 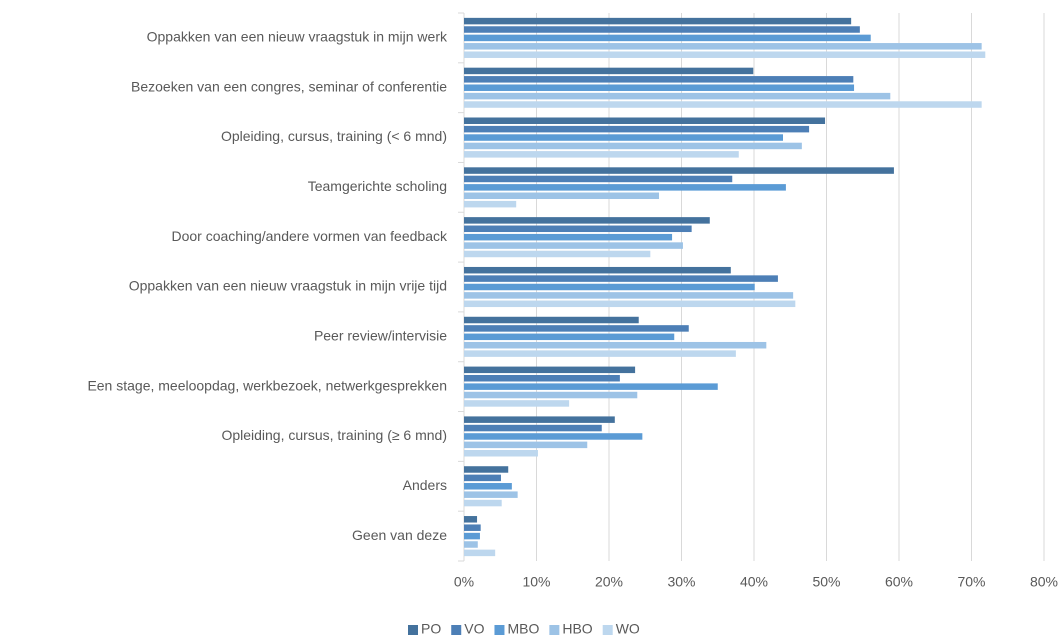 I want to click on legend-label: PO, so click(x=431, y=629).